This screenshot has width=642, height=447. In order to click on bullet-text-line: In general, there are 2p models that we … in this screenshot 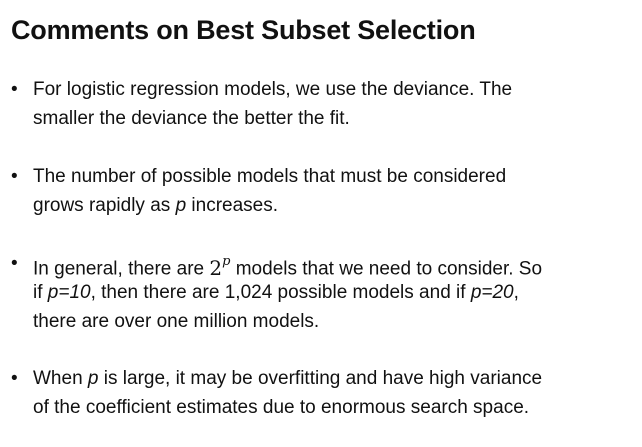, I will do `click(288, 267)`.